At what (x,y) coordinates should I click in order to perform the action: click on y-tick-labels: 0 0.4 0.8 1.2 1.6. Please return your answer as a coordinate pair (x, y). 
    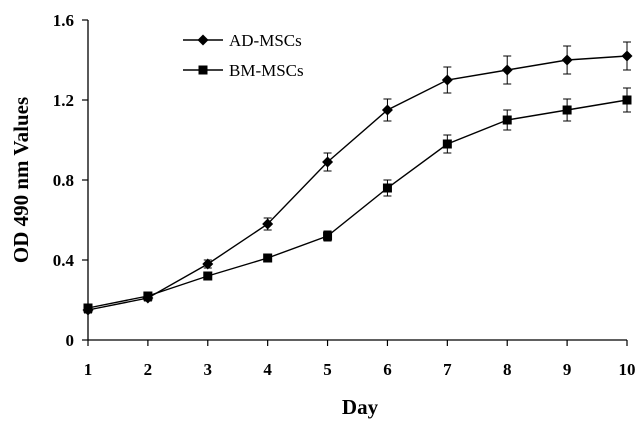
    Looking at the image, I should click on (64, 180).